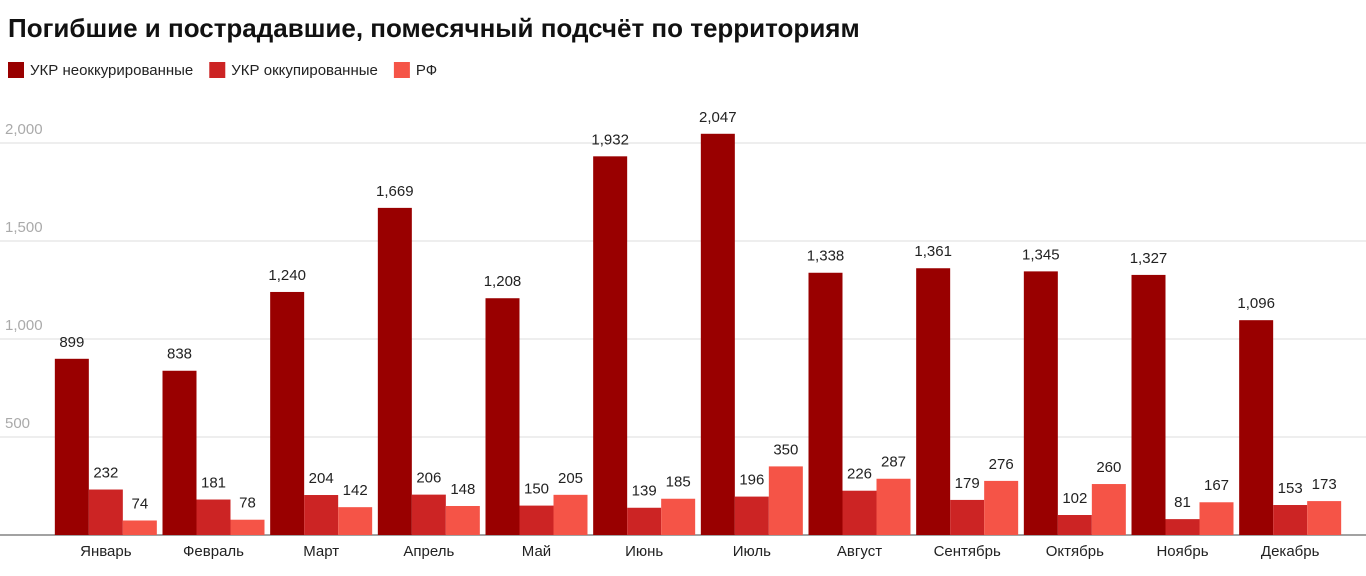 This screenshot has width=1366, height=576. Describe the element at coordinates (105, 472) in the screenshot. I see `value-label: 232` at that location.